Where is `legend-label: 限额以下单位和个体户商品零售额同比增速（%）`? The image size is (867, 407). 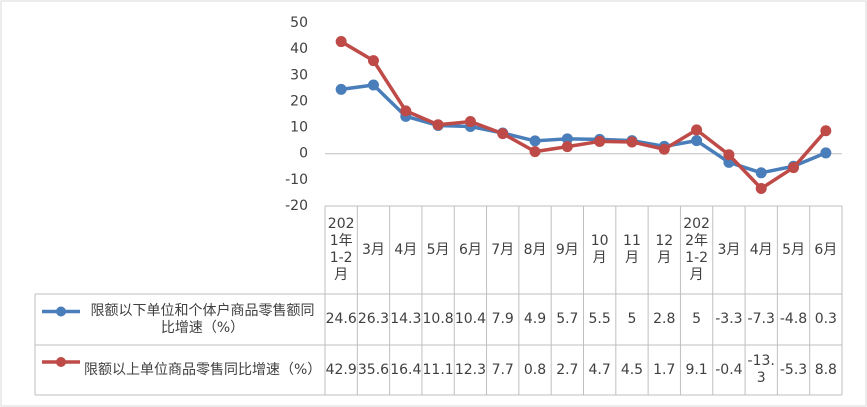 legend-label: 限额以下单位和个体户商品零售额同比增速（%） is located at coordinates (202, 319).